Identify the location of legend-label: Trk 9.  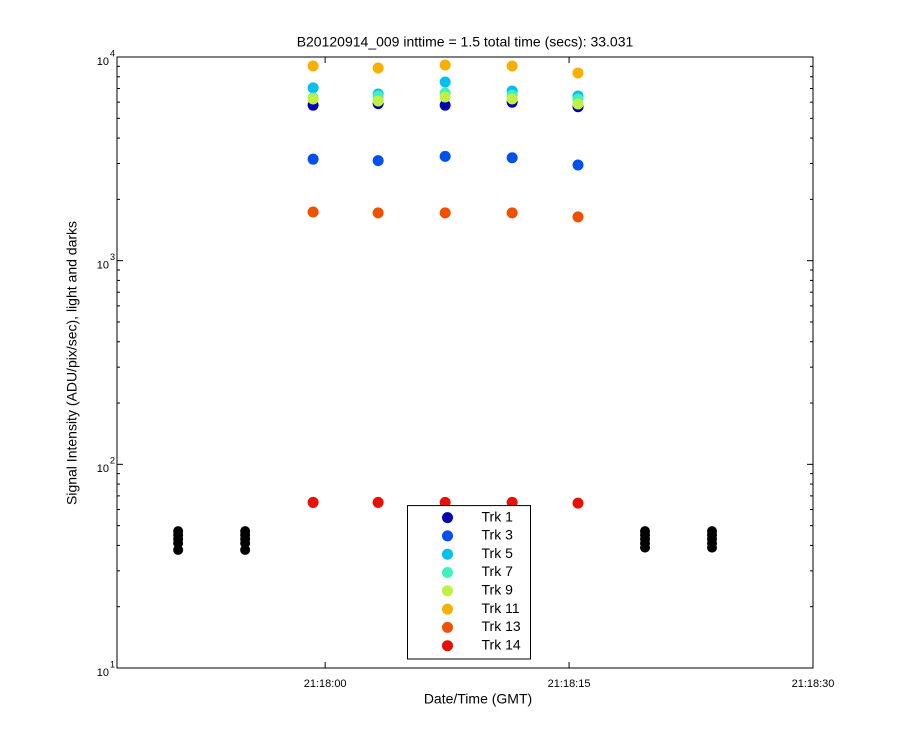
(498, 590).